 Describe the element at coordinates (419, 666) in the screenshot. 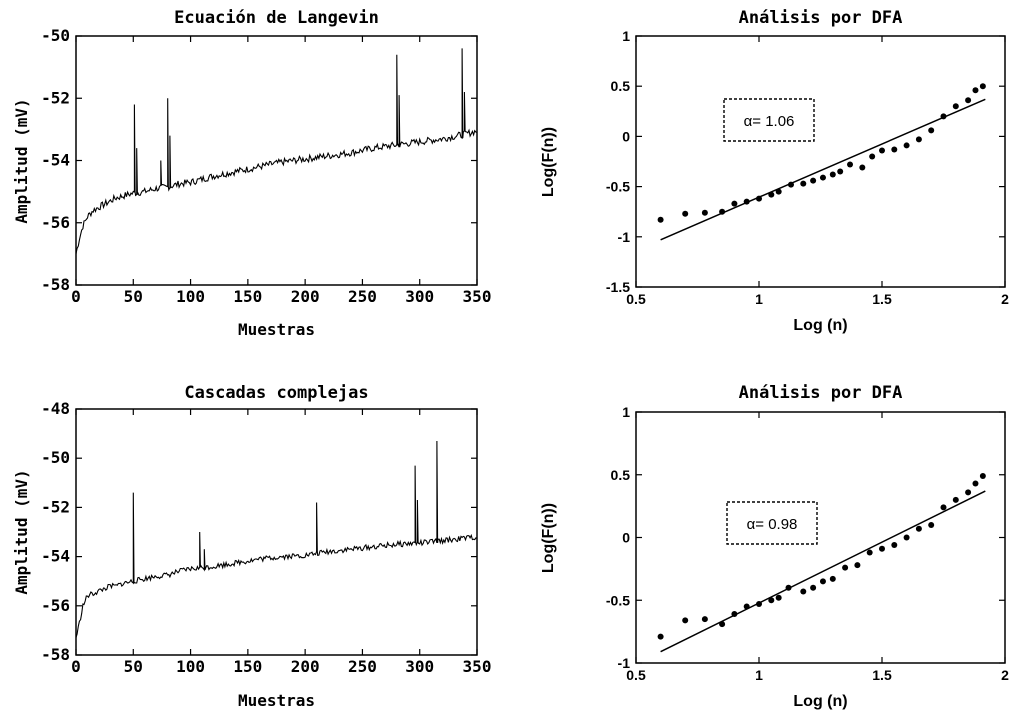

I see `x-tick-label: 300` at that location.